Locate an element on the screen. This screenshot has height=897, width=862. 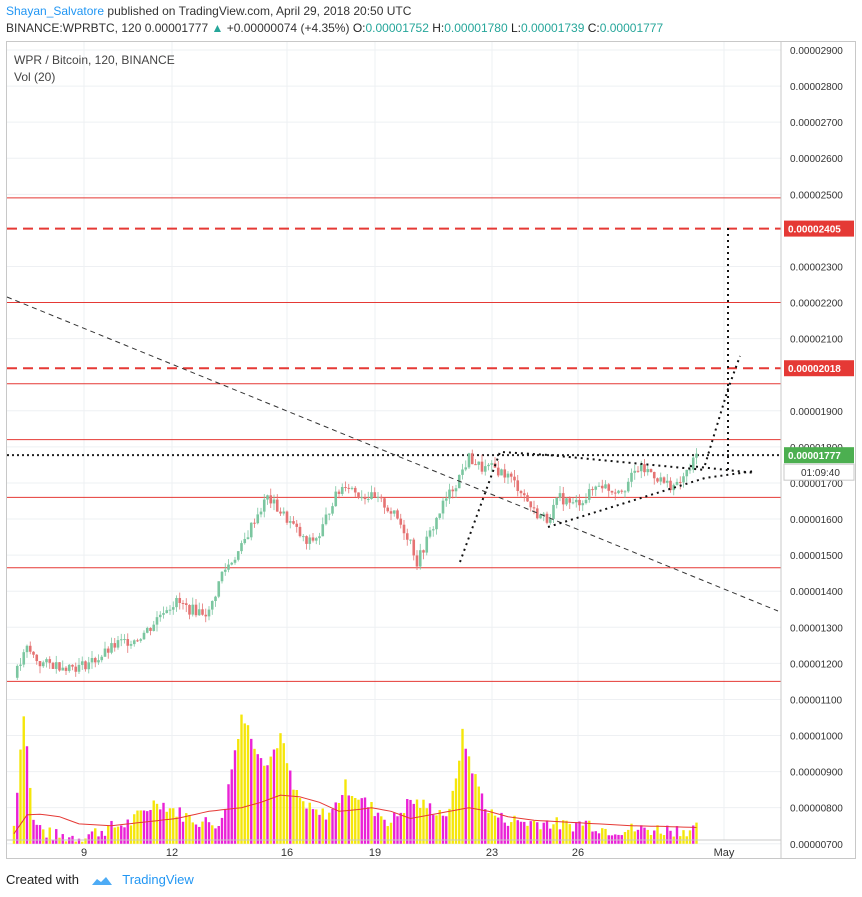
tradingview-link: TradingView is located at coordinates (158, 879).